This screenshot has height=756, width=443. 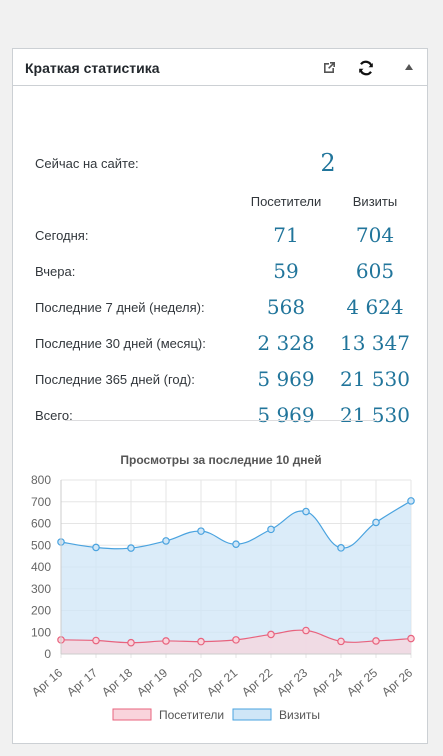 What do you see at coordinates (299, 715) in the screenshot?
I see `legend-label: Визиты` at bounding box center [299, 715].